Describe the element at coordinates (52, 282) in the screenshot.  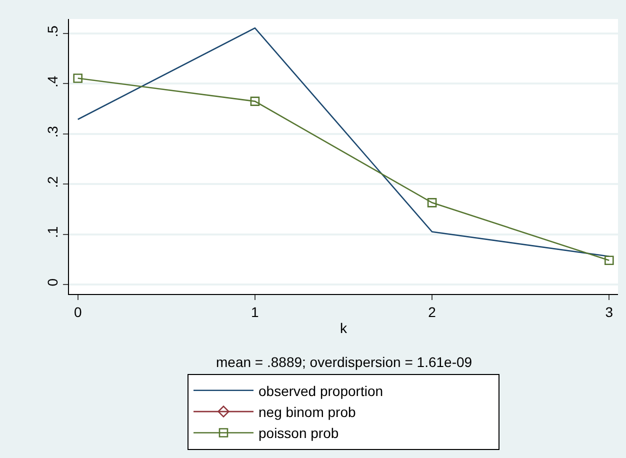
I see `y-tick-label: 0` at that location.